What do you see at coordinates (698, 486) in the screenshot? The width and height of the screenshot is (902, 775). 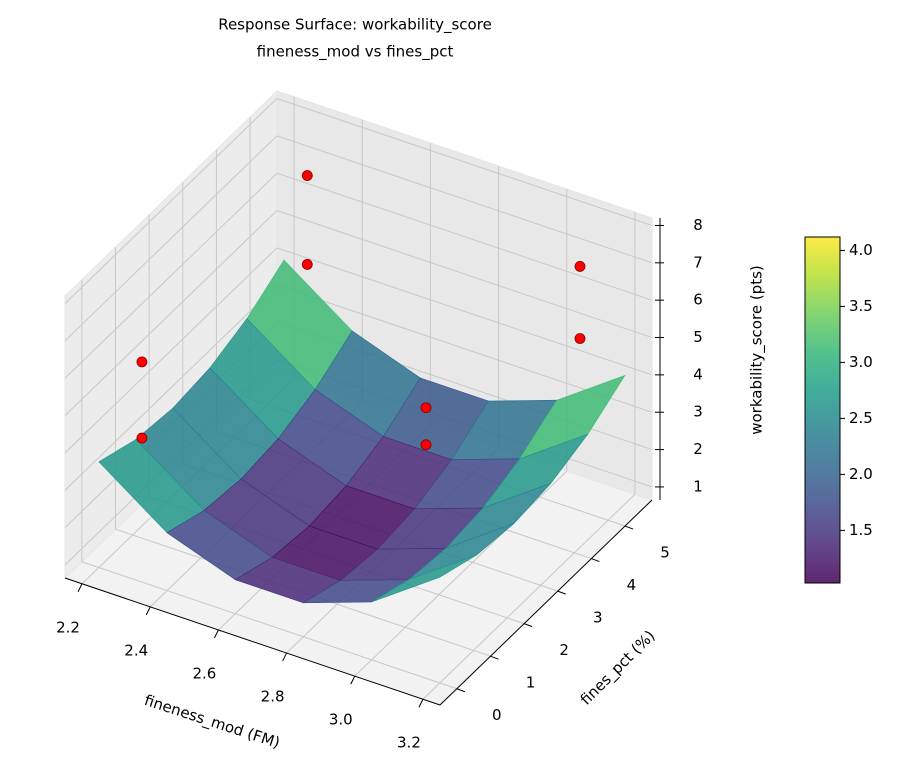 I see `z-tick-label: 1` at bounding box center [698, 486].